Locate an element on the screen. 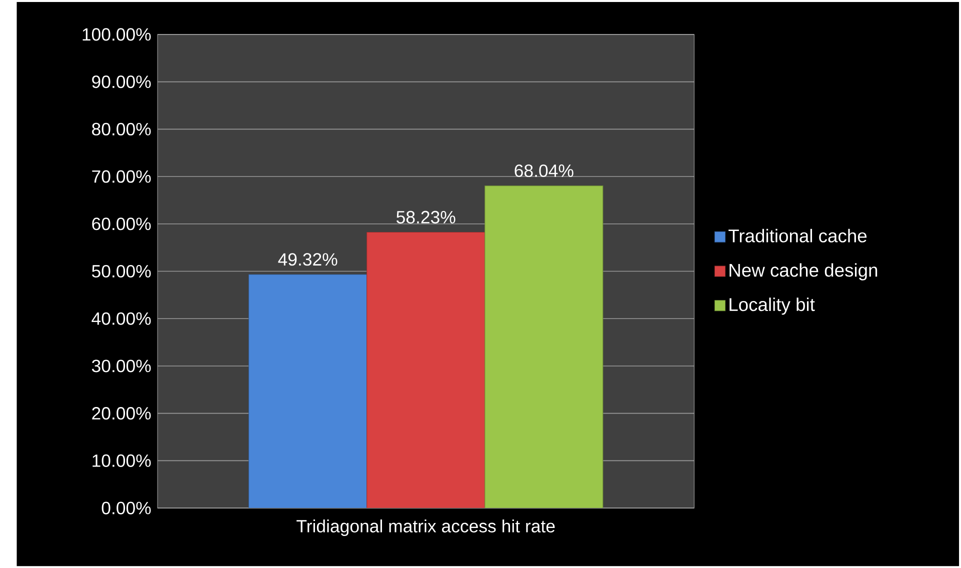  y-tick-label: 0.00% is located at coordinates (126, 508).